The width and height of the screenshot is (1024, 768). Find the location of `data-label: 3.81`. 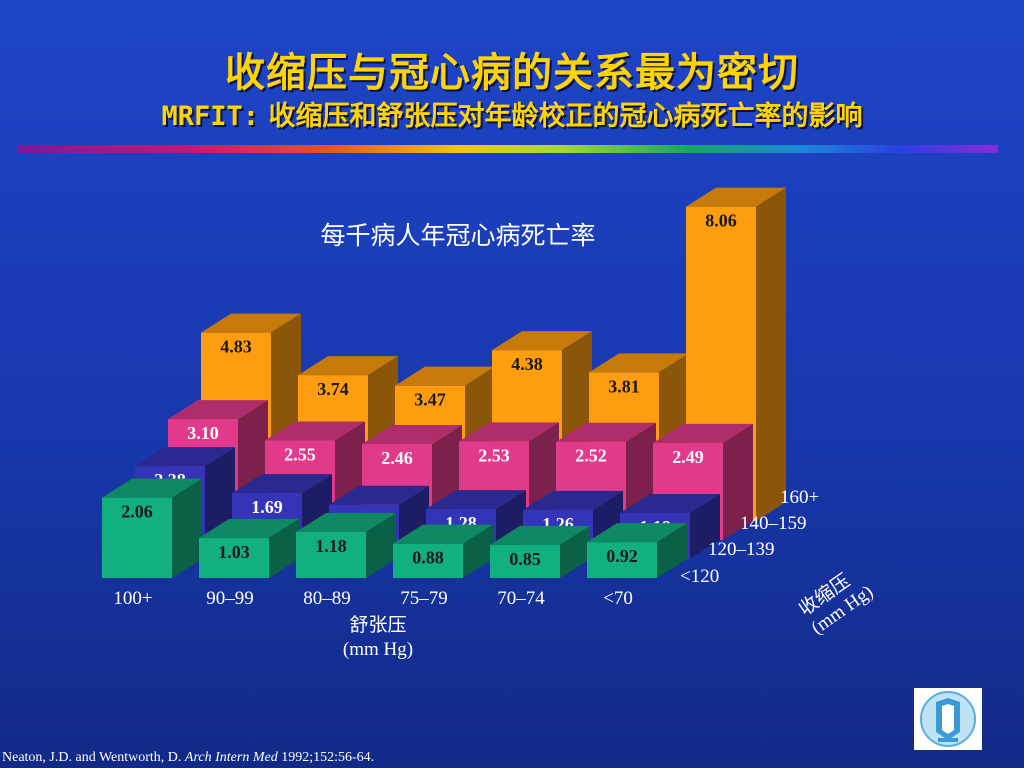

data-label: 3.81 is located at coordinates (624, 386).